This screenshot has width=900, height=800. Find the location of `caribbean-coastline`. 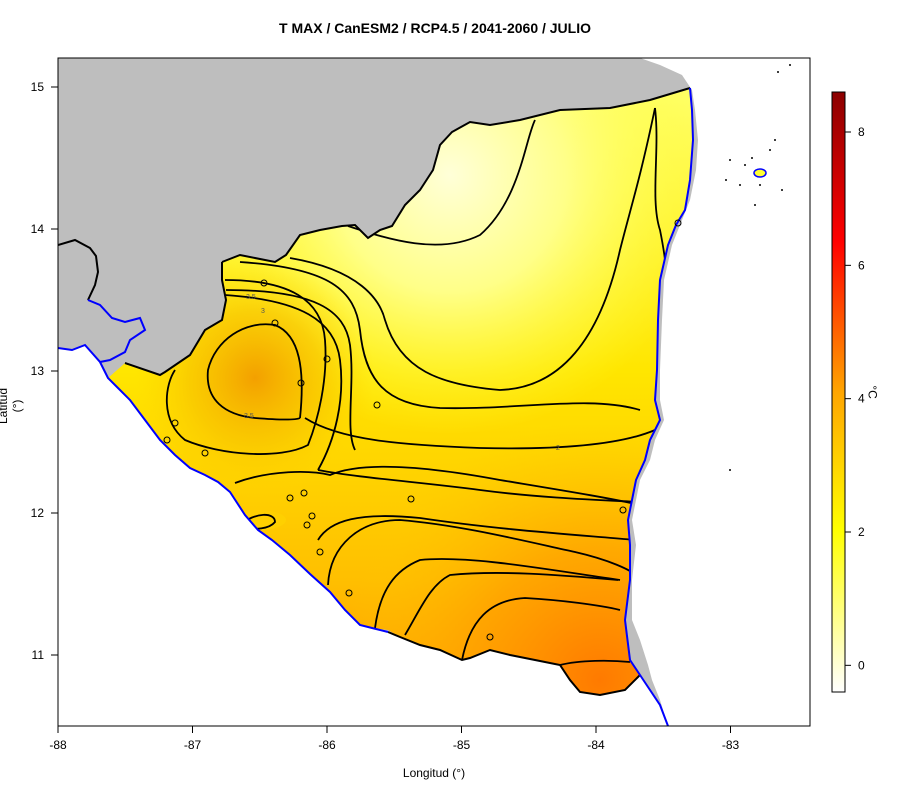

caribbean-coastline is located at coordinates (659, 406).